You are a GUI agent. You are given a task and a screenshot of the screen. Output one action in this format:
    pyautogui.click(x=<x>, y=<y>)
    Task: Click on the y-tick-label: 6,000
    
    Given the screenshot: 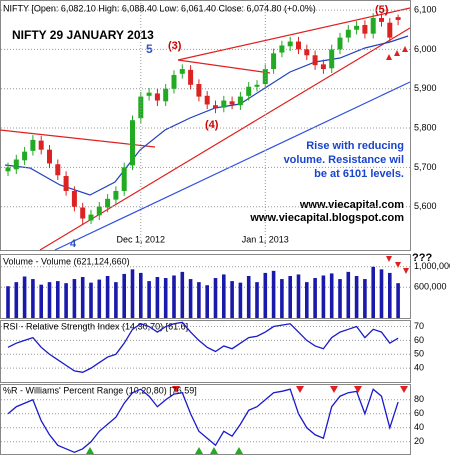 What is the action you would take?
    pyautogui.click(x=425, y=49)
    